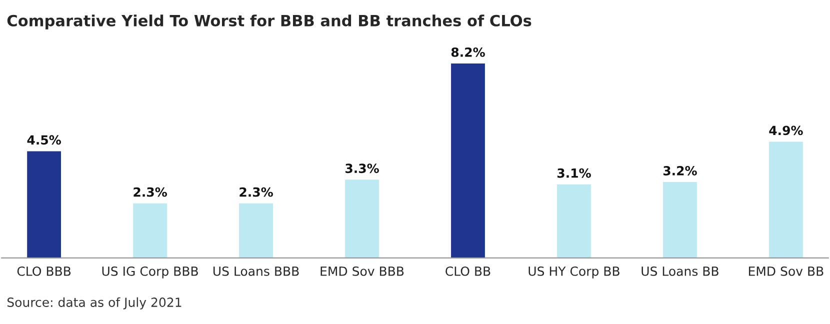  What do you see at coordinates (150, 272) in the screenshot?
I see `x-tick-label: US IG Corp BBB` at bounding box center [150, 272].